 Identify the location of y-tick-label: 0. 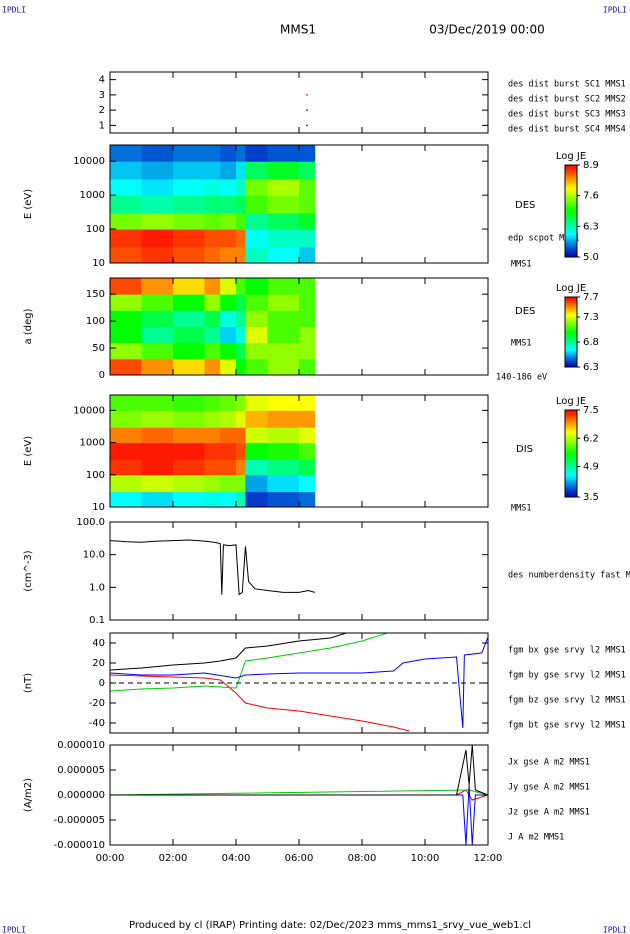
(102, 683).